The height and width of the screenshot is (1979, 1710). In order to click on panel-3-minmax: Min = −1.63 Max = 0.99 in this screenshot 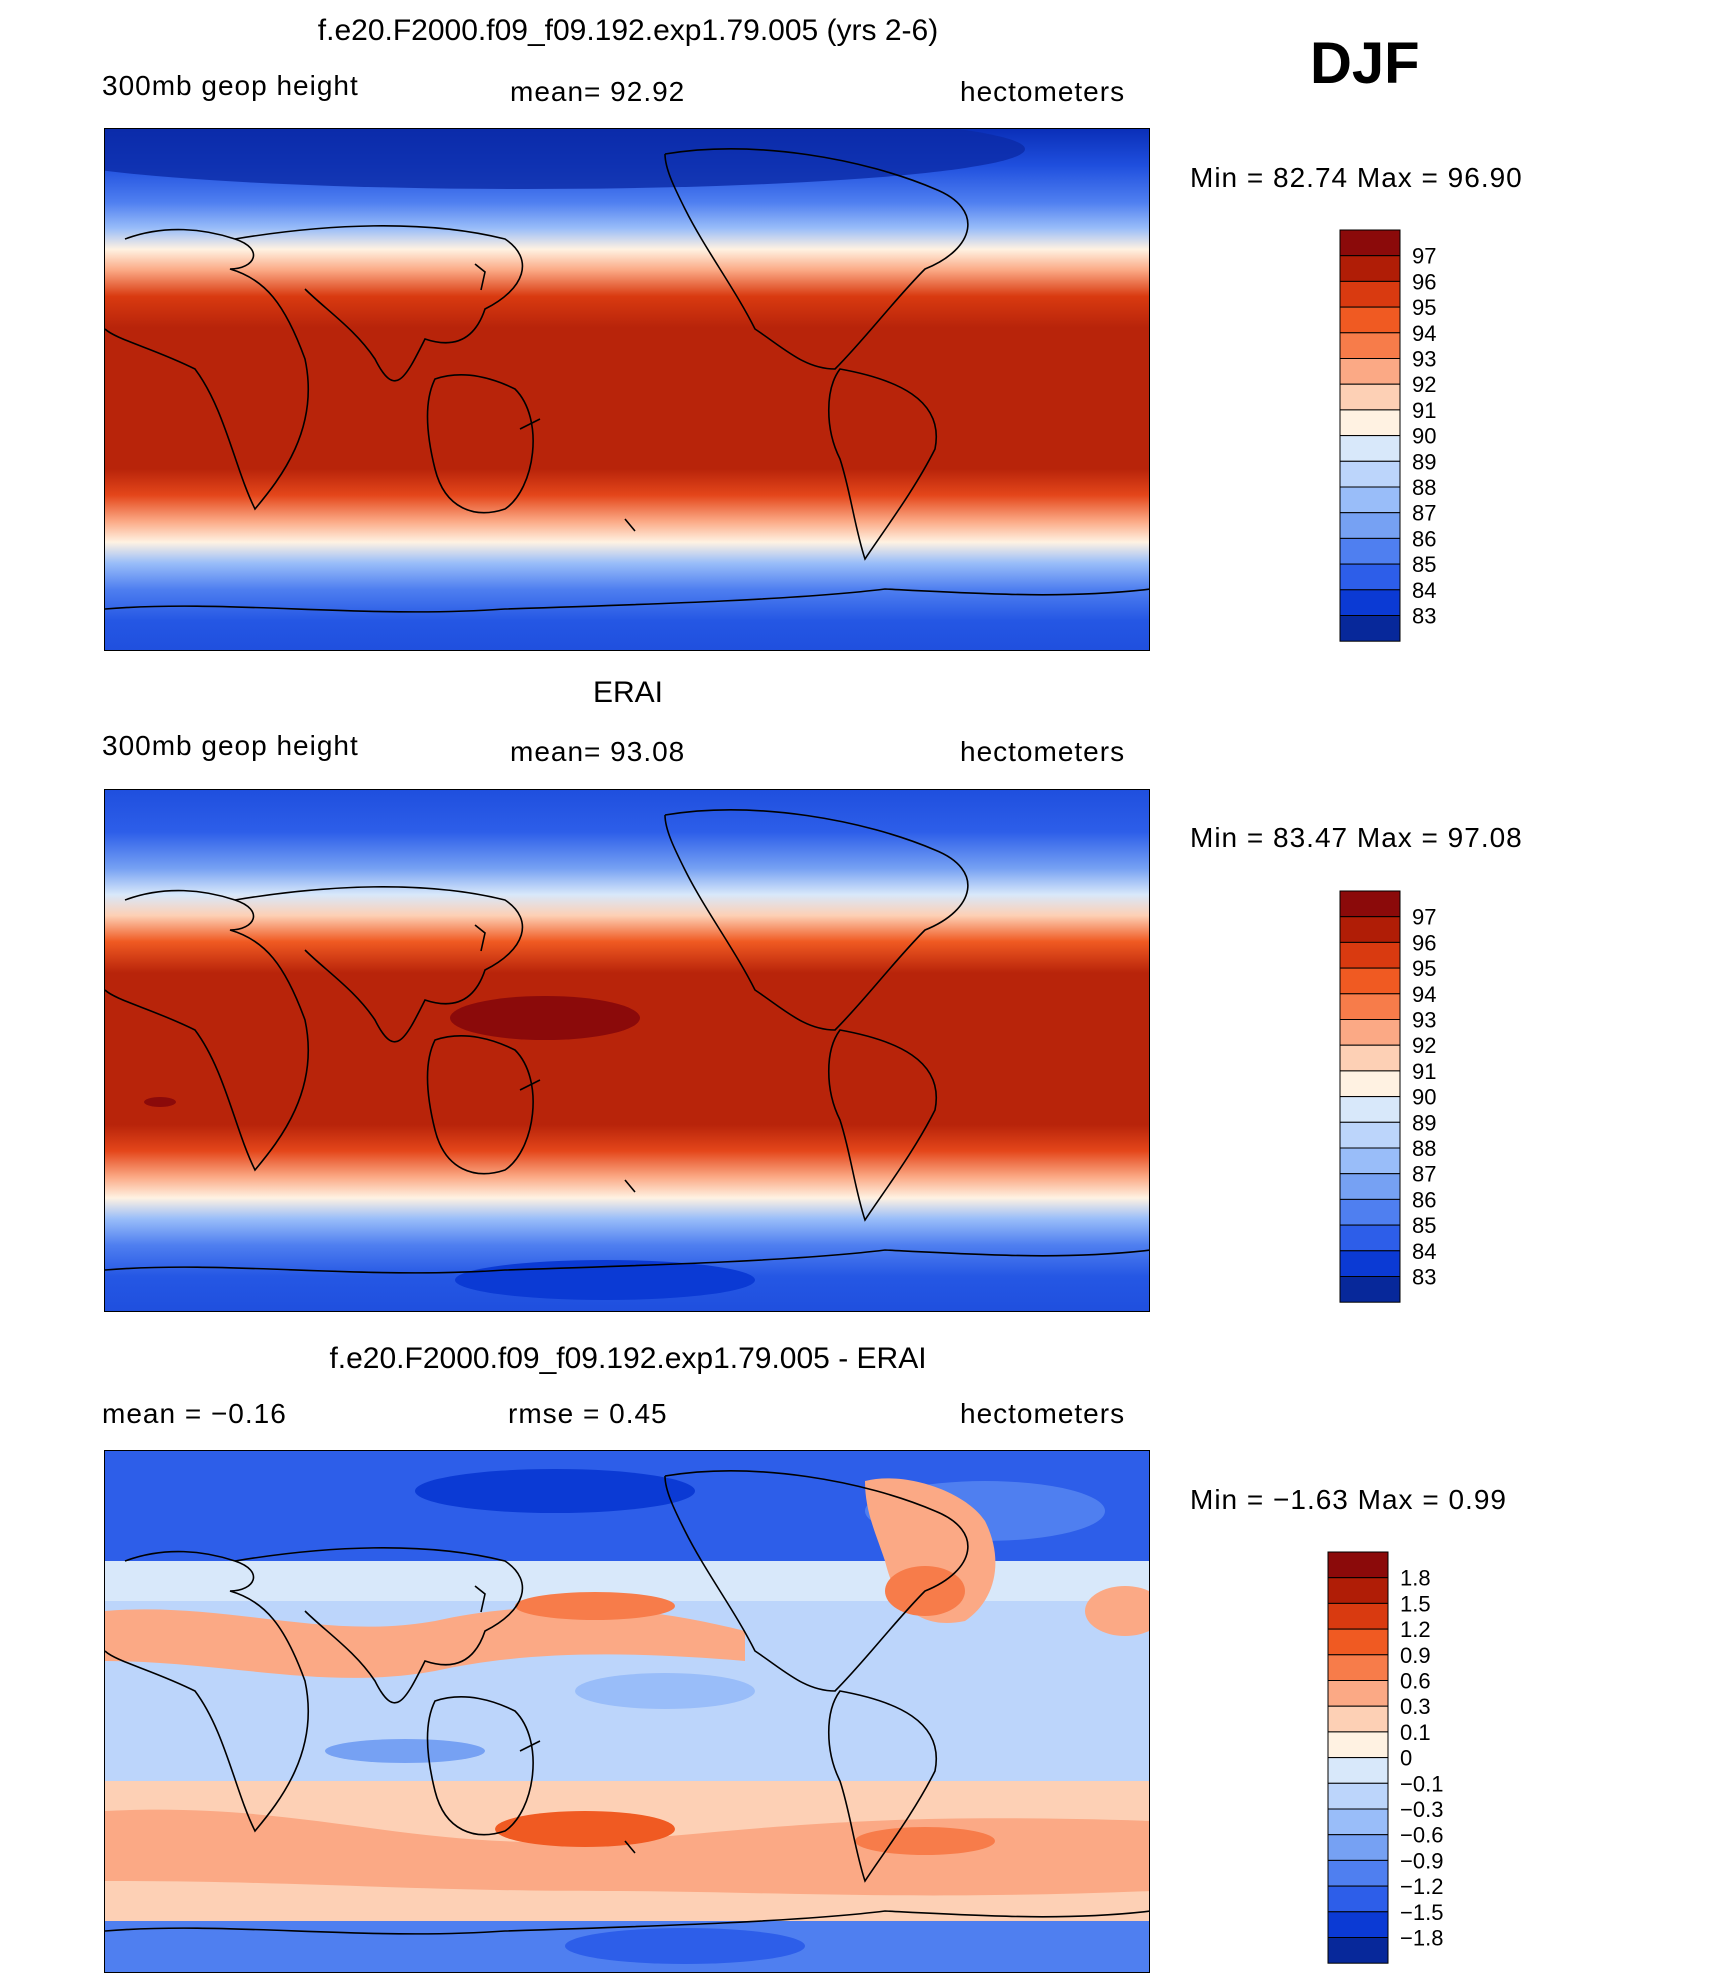, I will do `click(1348, 1499)`.